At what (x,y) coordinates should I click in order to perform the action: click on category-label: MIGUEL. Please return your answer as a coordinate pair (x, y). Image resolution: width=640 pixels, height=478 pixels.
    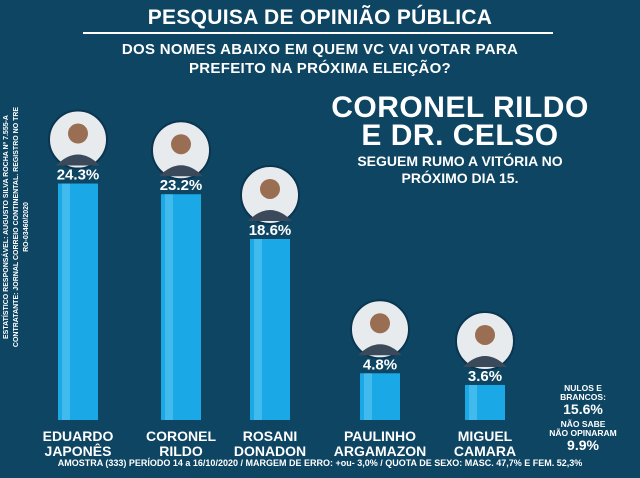
    Looking at the image, I should click on (485, 436).